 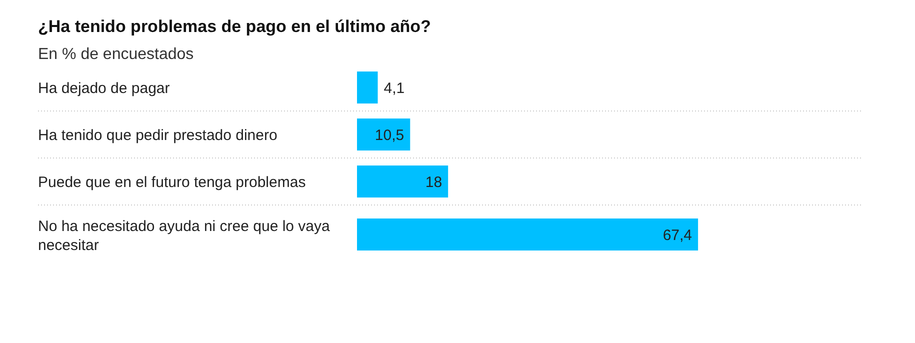 What do you see at coordinates (394, 88) in the screenshot?
I see `data-label: 4,1` at bounding box center [394, 88].